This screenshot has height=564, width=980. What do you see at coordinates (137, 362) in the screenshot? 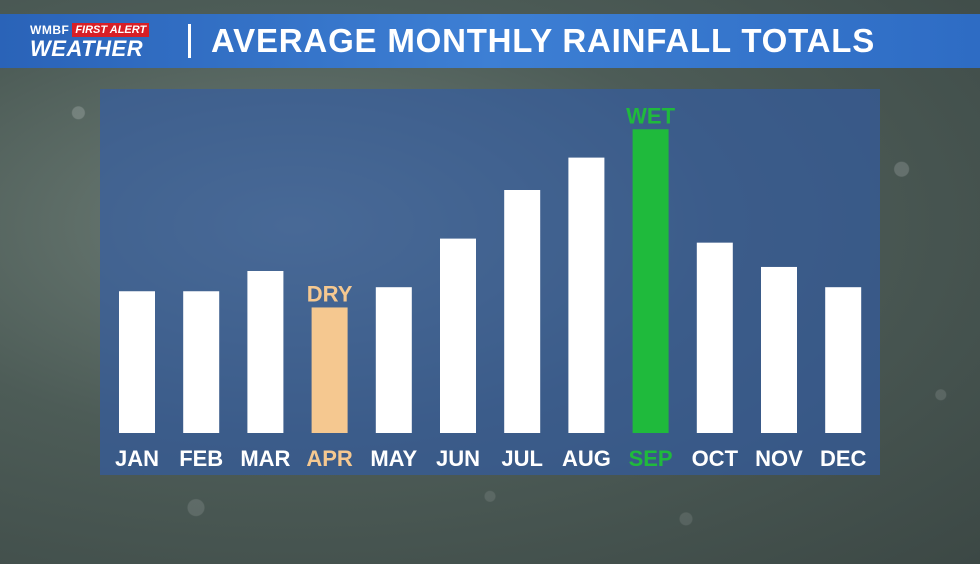
I see `bar-jan` at bounding box center [137, 362].